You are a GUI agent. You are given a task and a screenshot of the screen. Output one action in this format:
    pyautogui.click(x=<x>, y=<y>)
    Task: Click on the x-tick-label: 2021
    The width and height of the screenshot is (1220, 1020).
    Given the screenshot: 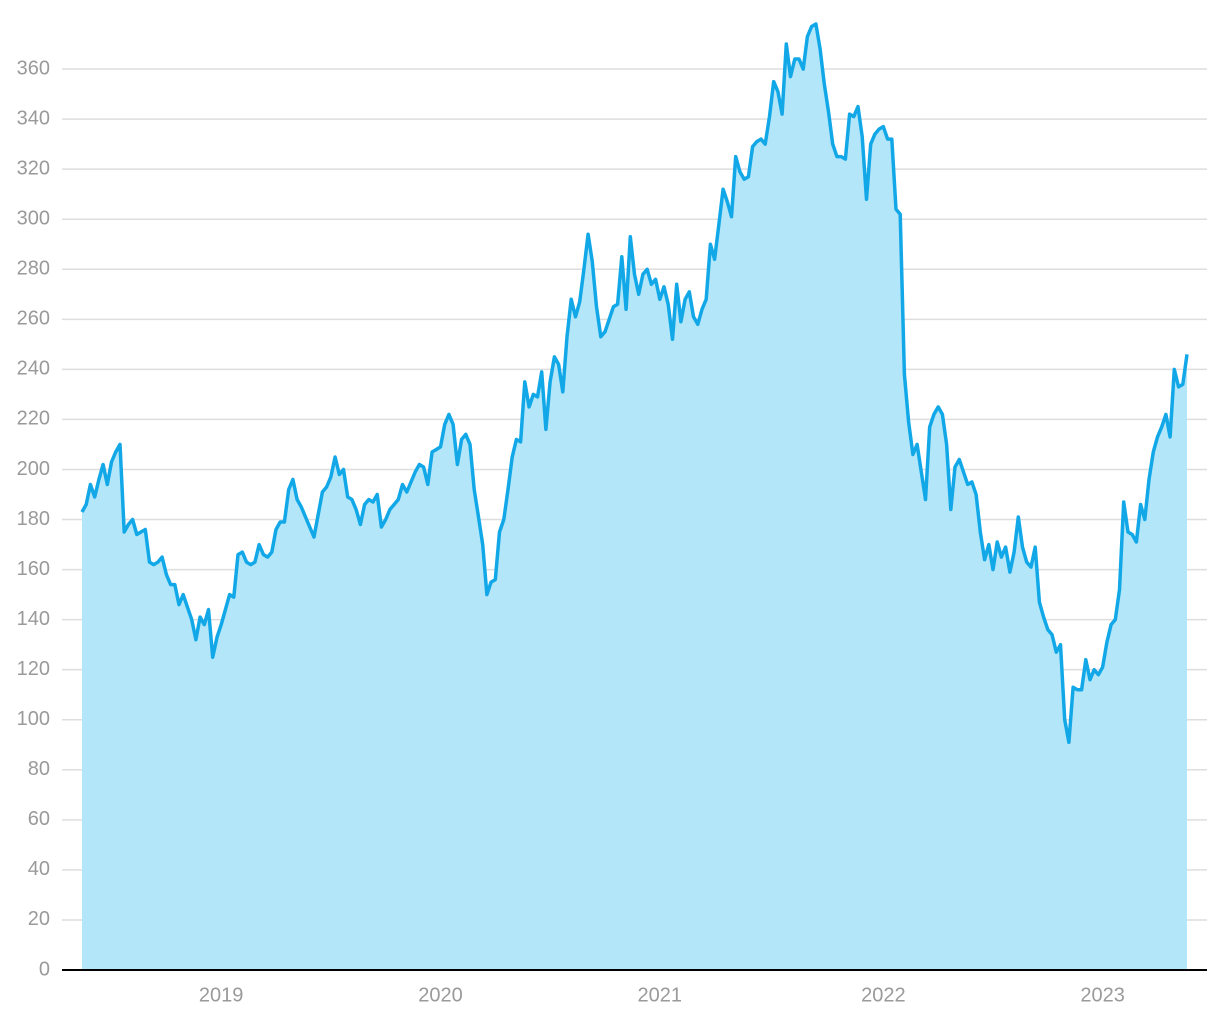 What is the action you would take?
    pyautogui.click(x=660, y=995)
    